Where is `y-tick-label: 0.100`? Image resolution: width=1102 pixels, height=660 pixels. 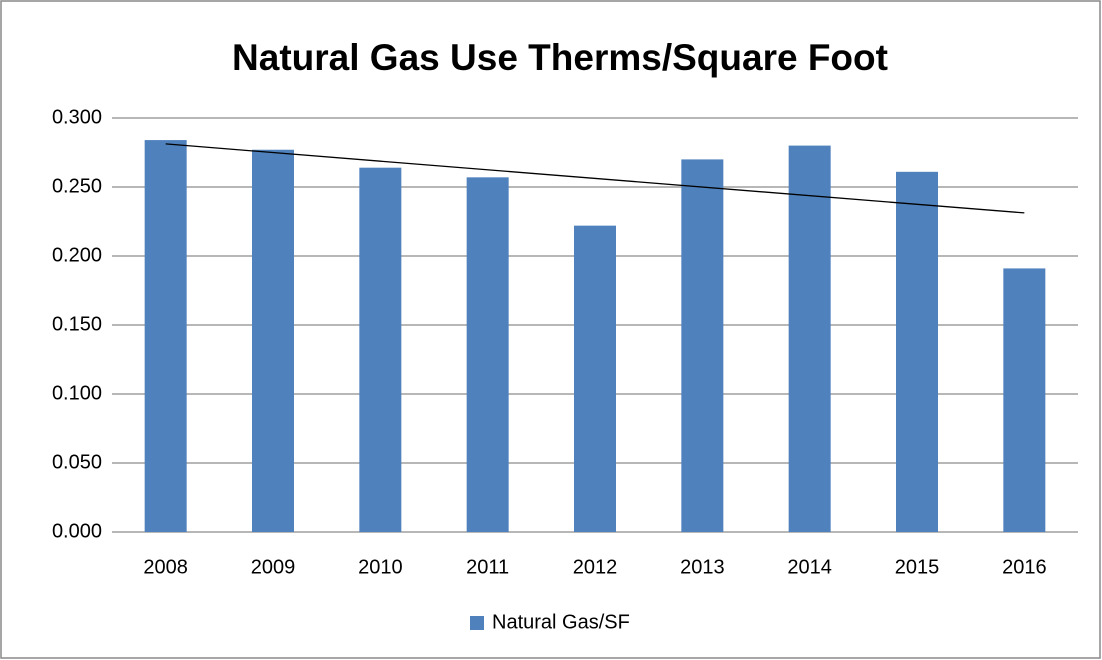
y-tick-label: 0.100 is located at coordinates (77, 393).